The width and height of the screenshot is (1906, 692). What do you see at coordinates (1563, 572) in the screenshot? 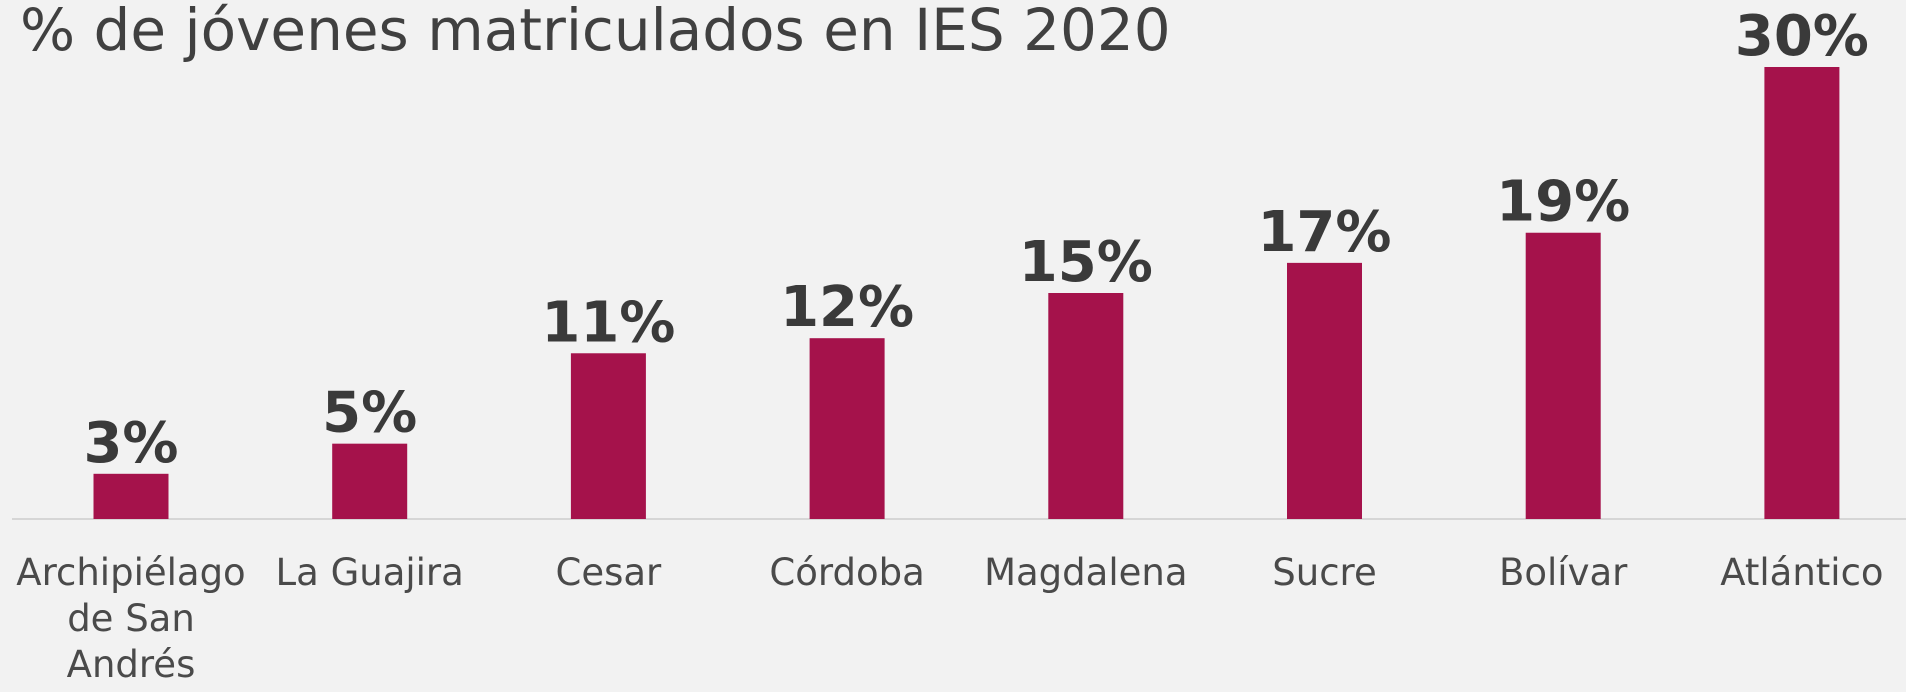
I see `x-tick-label: Bolívar` at bounding box center [1563, 572].